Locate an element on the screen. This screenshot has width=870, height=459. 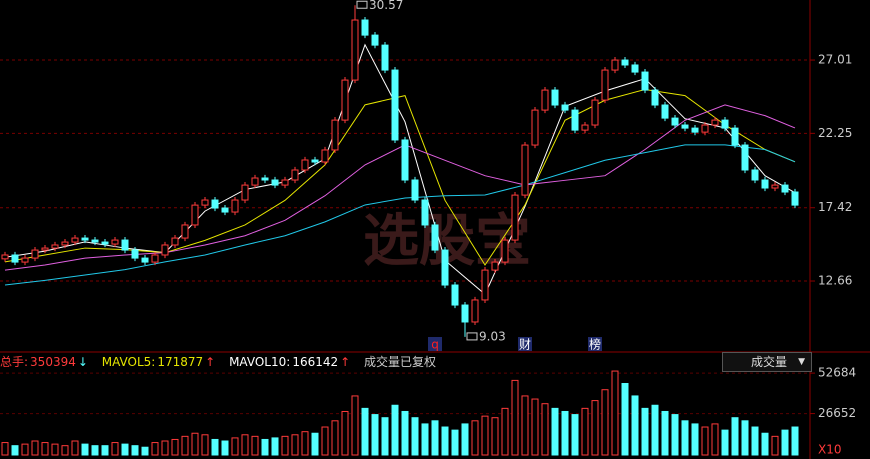
mavol5-label: MAVOL5: is located at coordinates (128, 362).